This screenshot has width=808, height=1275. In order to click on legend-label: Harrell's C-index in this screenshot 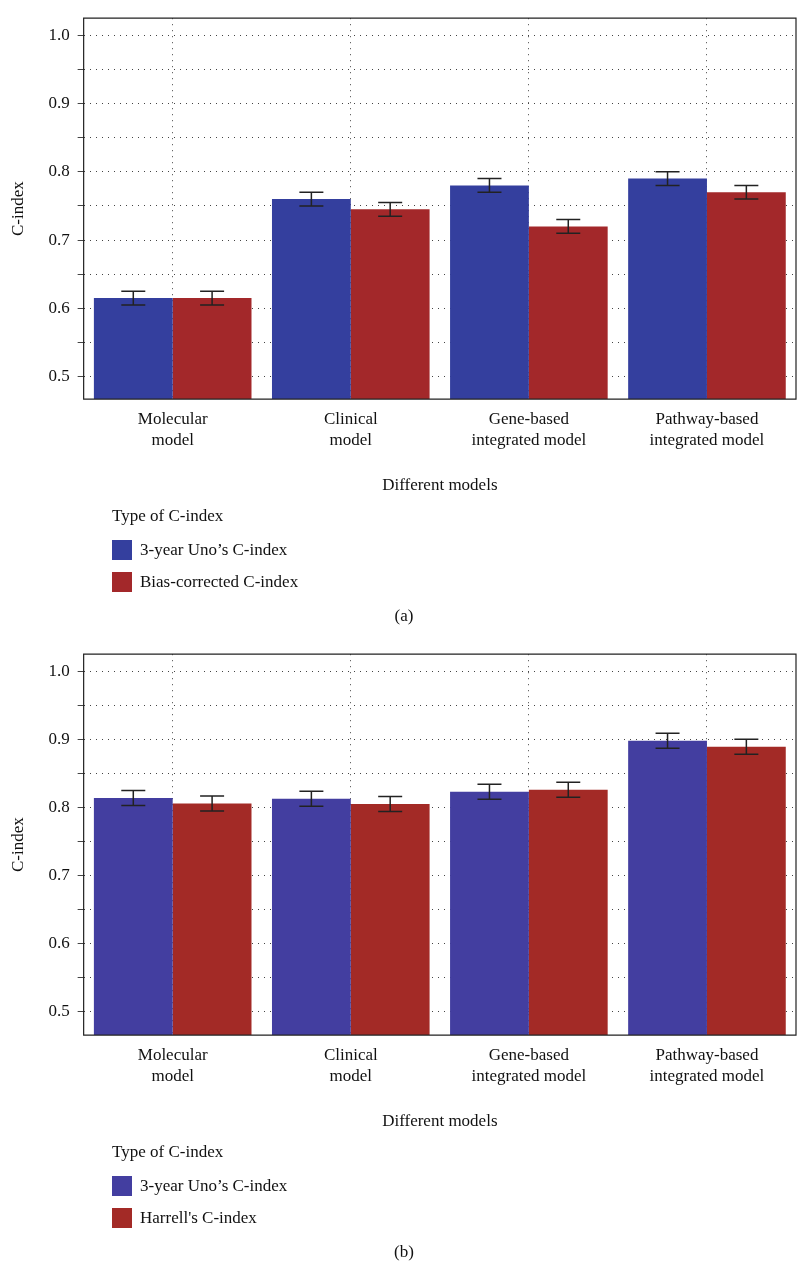, I will do `click(198, 1218)`.